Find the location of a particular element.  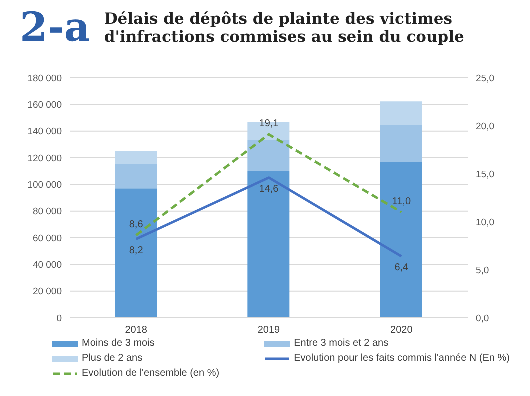

legend-label: Moins de 3 mois is located at coordinates (118, 343).